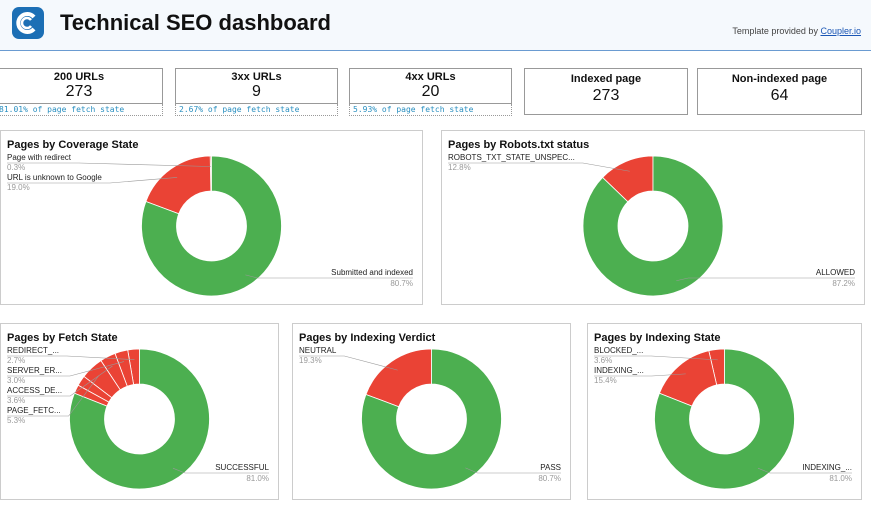 This screenshot has height=528, width=871. I want to click on scorecard: 4xx URLs 20 5.93% of page fetch state, so click(430, 92).